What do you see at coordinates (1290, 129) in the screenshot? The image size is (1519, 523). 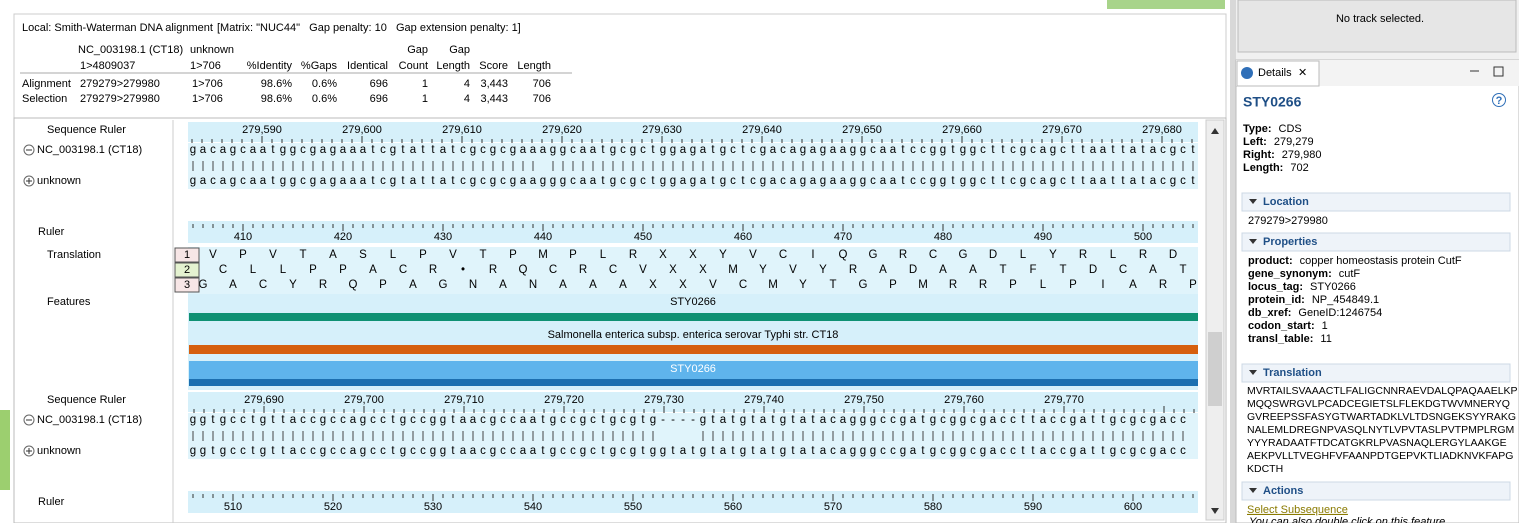 I see `value: CDS` at bounding box center [1290, 129].